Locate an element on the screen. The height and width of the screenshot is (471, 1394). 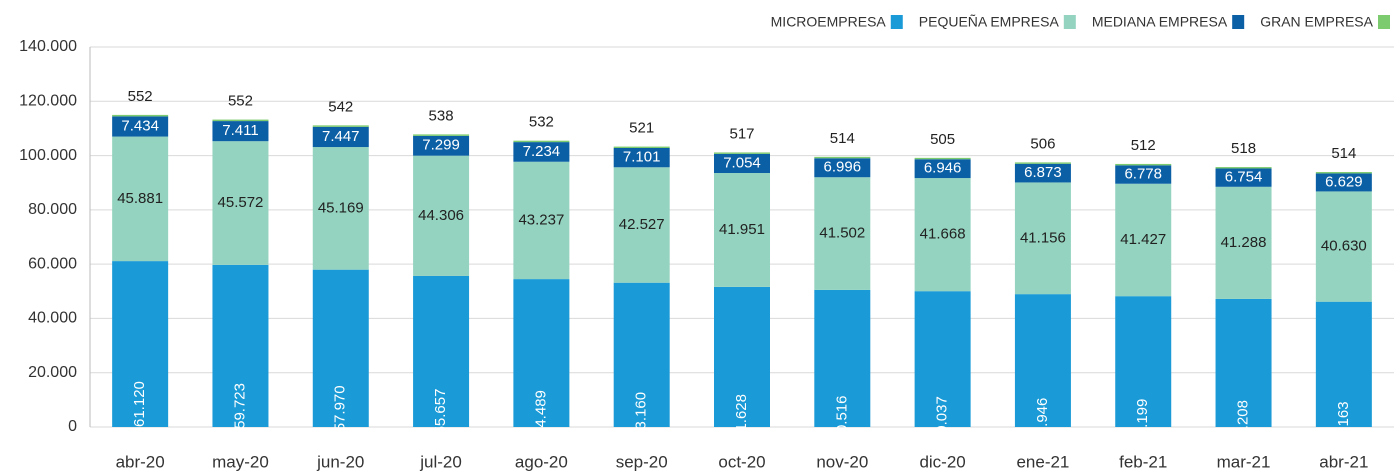
value-label: 45.881 is located at coordinates (140, 198).